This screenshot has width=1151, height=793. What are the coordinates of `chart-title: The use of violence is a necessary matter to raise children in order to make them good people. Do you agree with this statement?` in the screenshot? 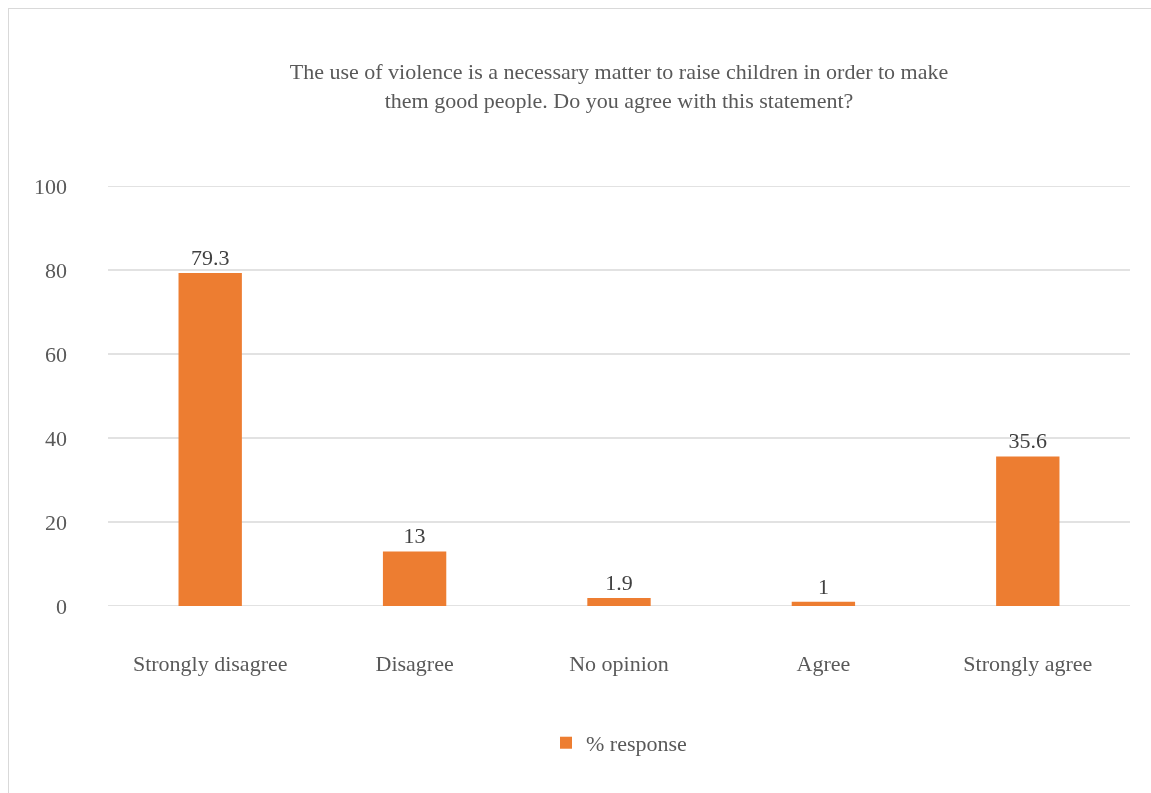 It's located at (619, 86).